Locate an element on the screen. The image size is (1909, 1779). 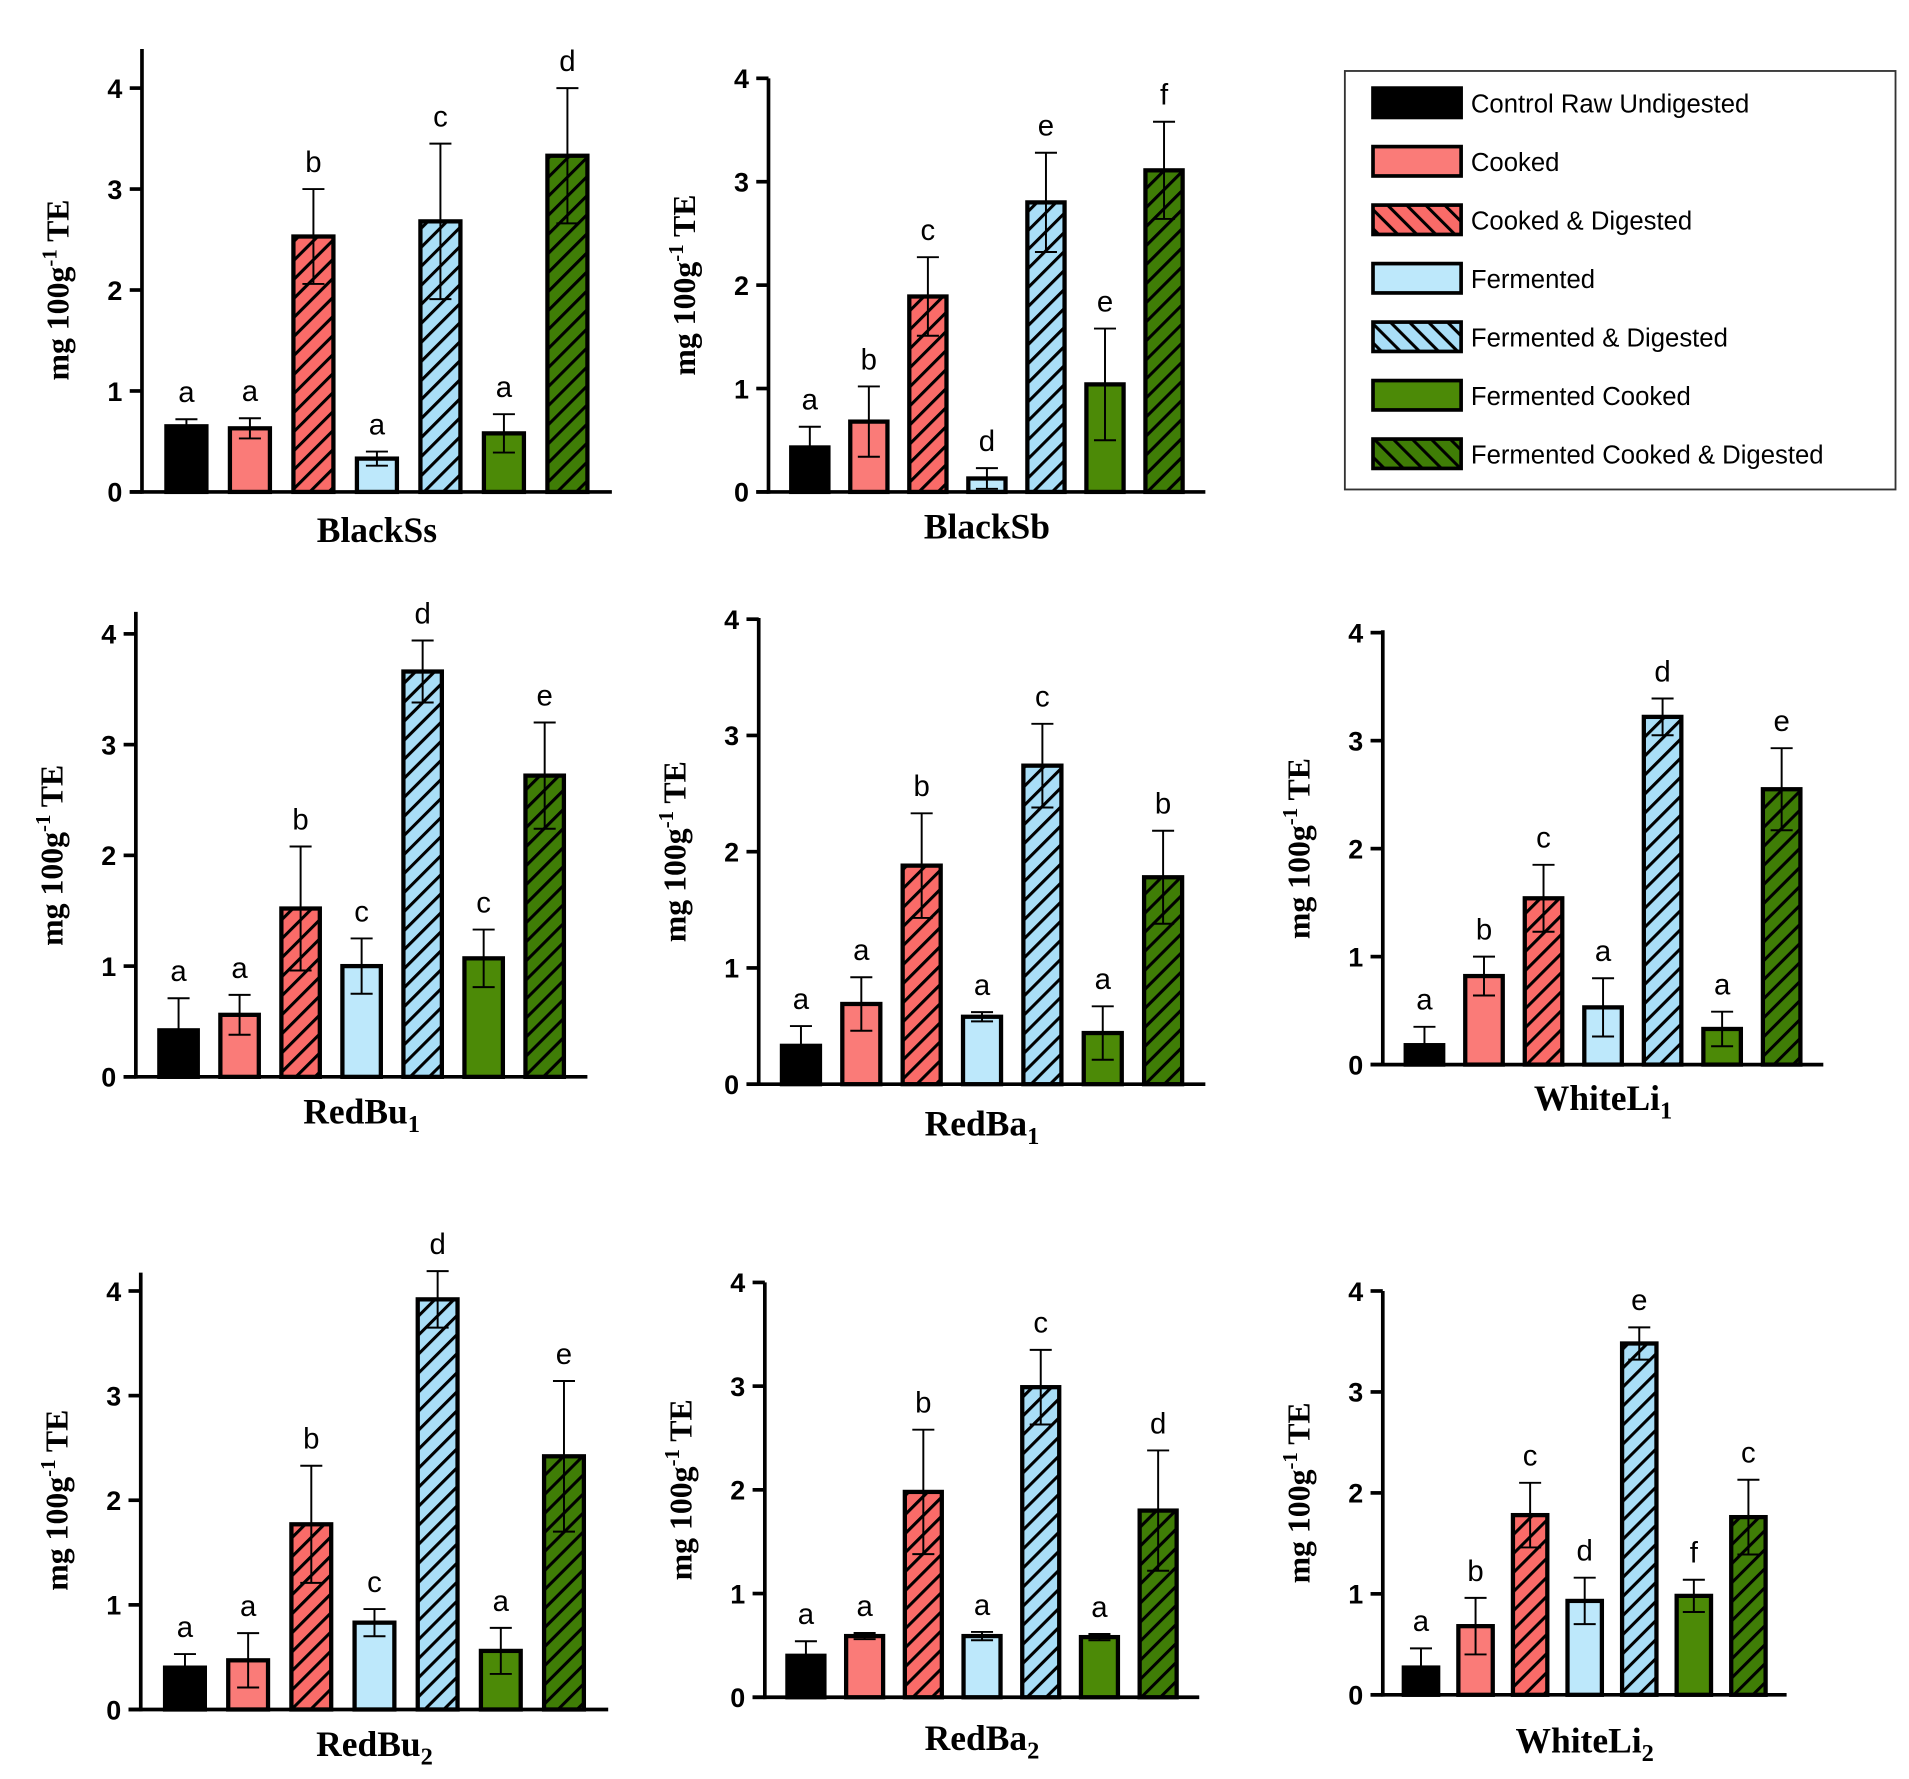
panel-redba1: 0 1 2 3 4 mg 100g-1 TE a a b a c a b RedBa1 is located at coordinates (930, 878).